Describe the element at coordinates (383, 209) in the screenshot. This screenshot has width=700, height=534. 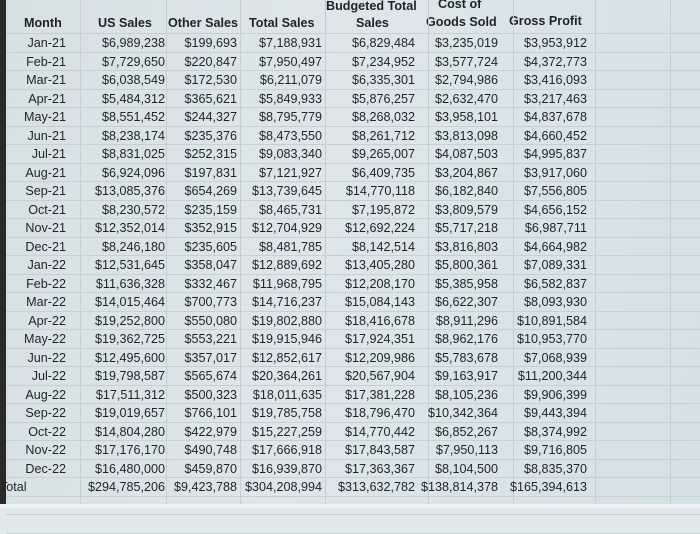
I see `cell-budgeted-total-sales: $7,195,872` at that location.